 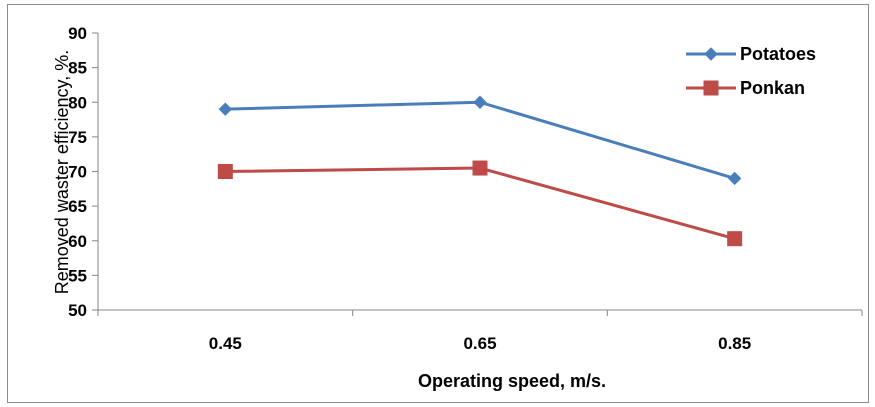 I want to click on x-axis-title: Operating speed, m/s., so click(x=512, y=381).